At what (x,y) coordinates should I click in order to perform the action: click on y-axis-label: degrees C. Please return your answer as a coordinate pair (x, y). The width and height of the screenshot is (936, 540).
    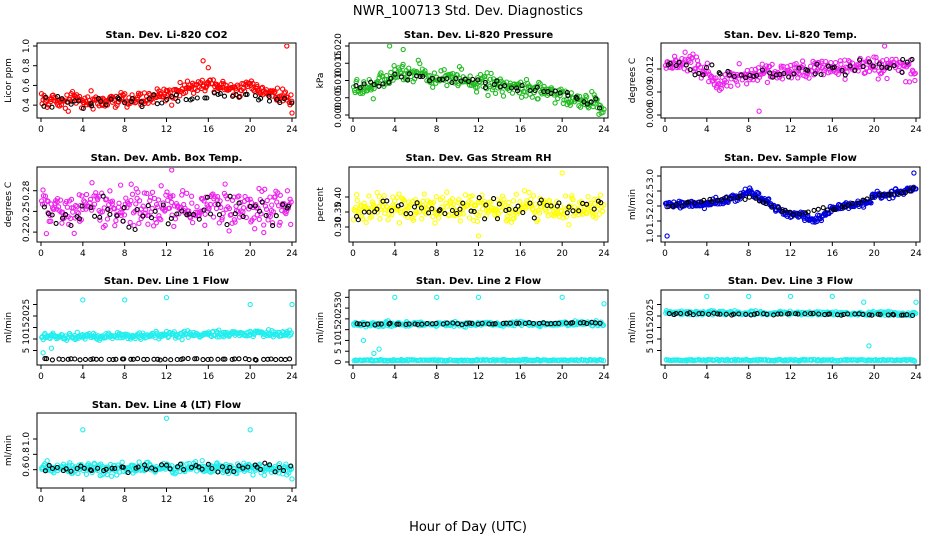
    Looking at the image, I should click on (9, 204).